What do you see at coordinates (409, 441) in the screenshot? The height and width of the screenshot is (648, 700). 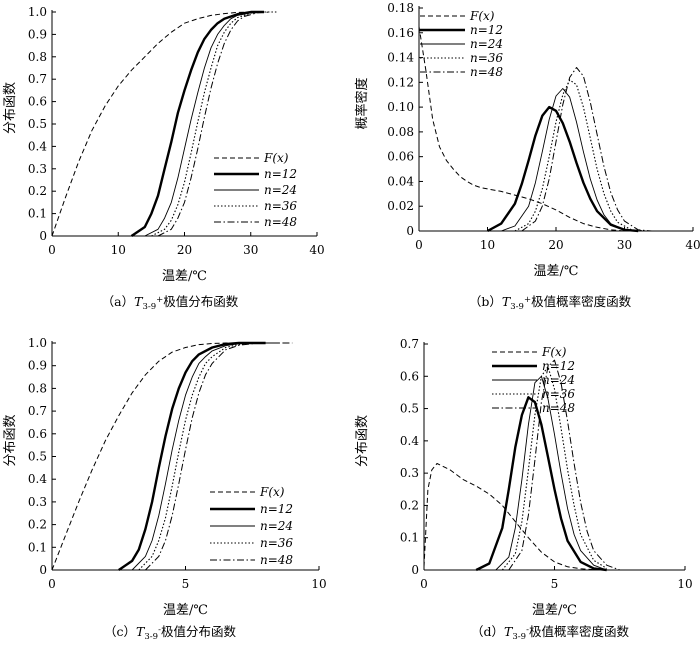 I see `y-tick-label-d: 0.4` at bounding box center [409, 441].